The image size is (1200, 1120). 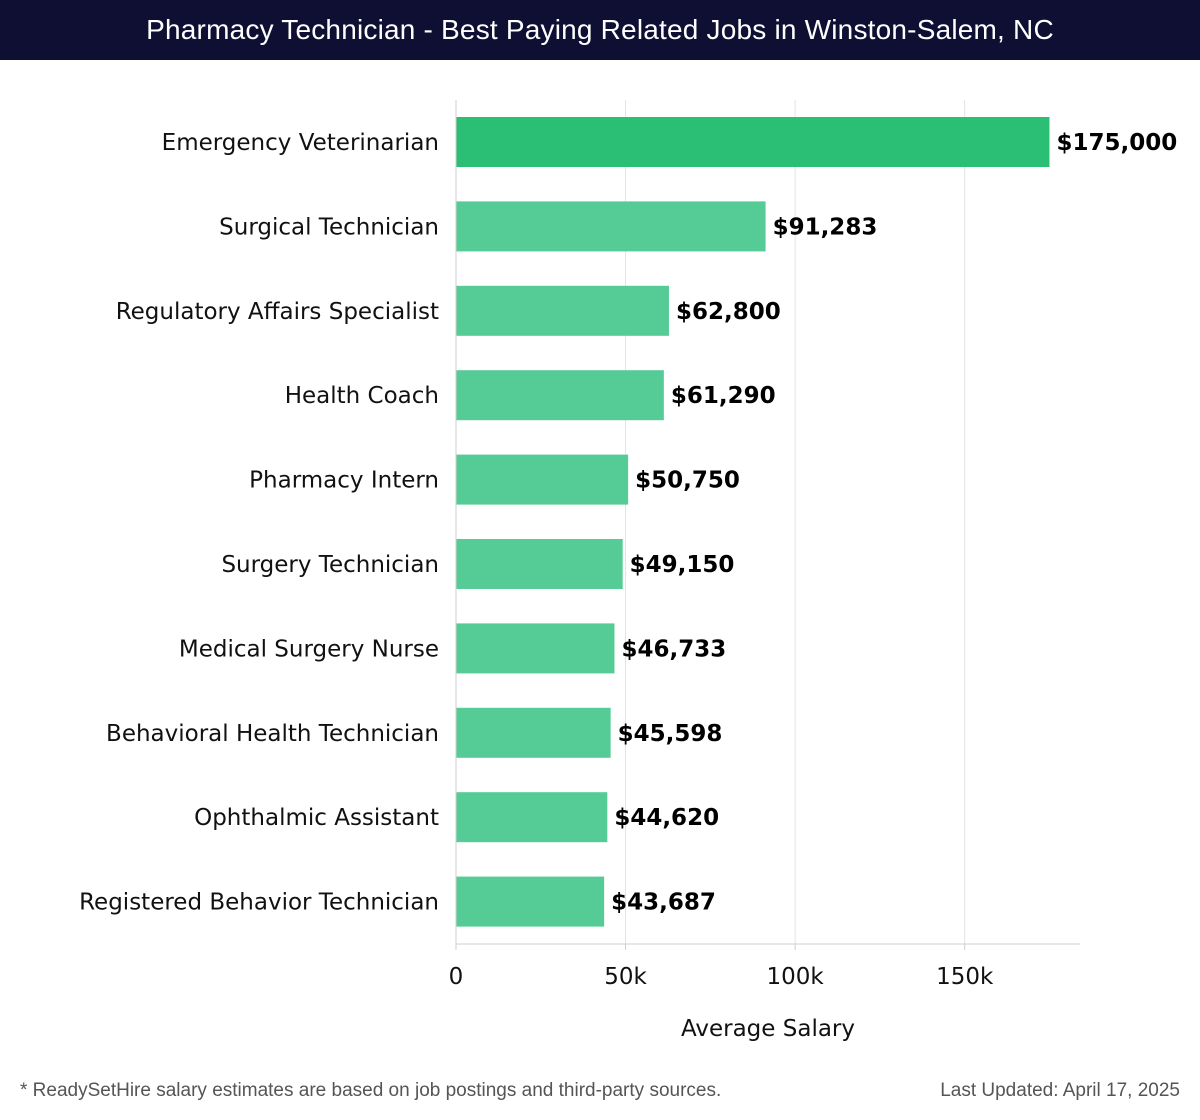 What do you see at coordinates (329, 227) in the screenshot?
I see `category-label: Surgical Technician` at bounding box center [329, 227].